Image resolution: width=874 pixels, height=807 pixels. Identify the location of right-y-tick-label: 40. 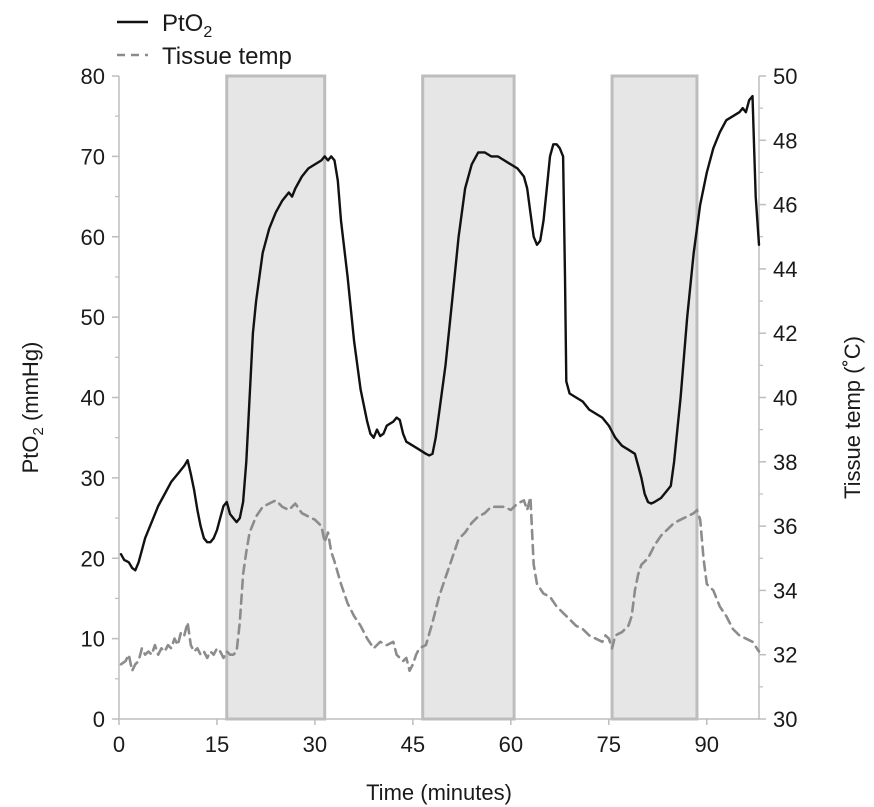
(785, 398).